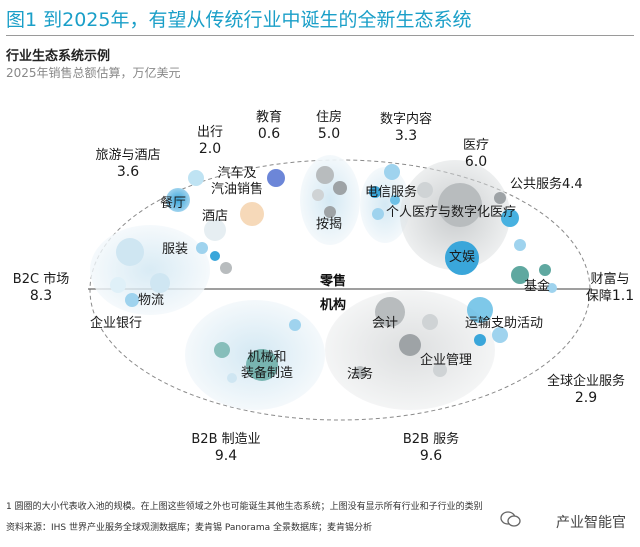 The height and width of the screenshot is (547, 640). What do you see at coordinates (226, 448) in the screenshot?
I see `sector-b2b-manufacturing-label: B2B 制造业 9.4` at bounding box center [226, 448].